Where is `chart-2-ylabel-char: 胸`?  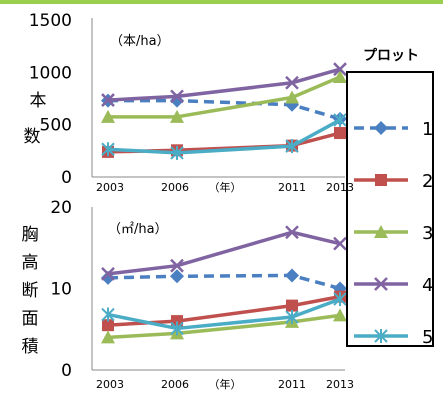 chart-2-ylabel-char: 胸 is located at coordinates (30, 235).